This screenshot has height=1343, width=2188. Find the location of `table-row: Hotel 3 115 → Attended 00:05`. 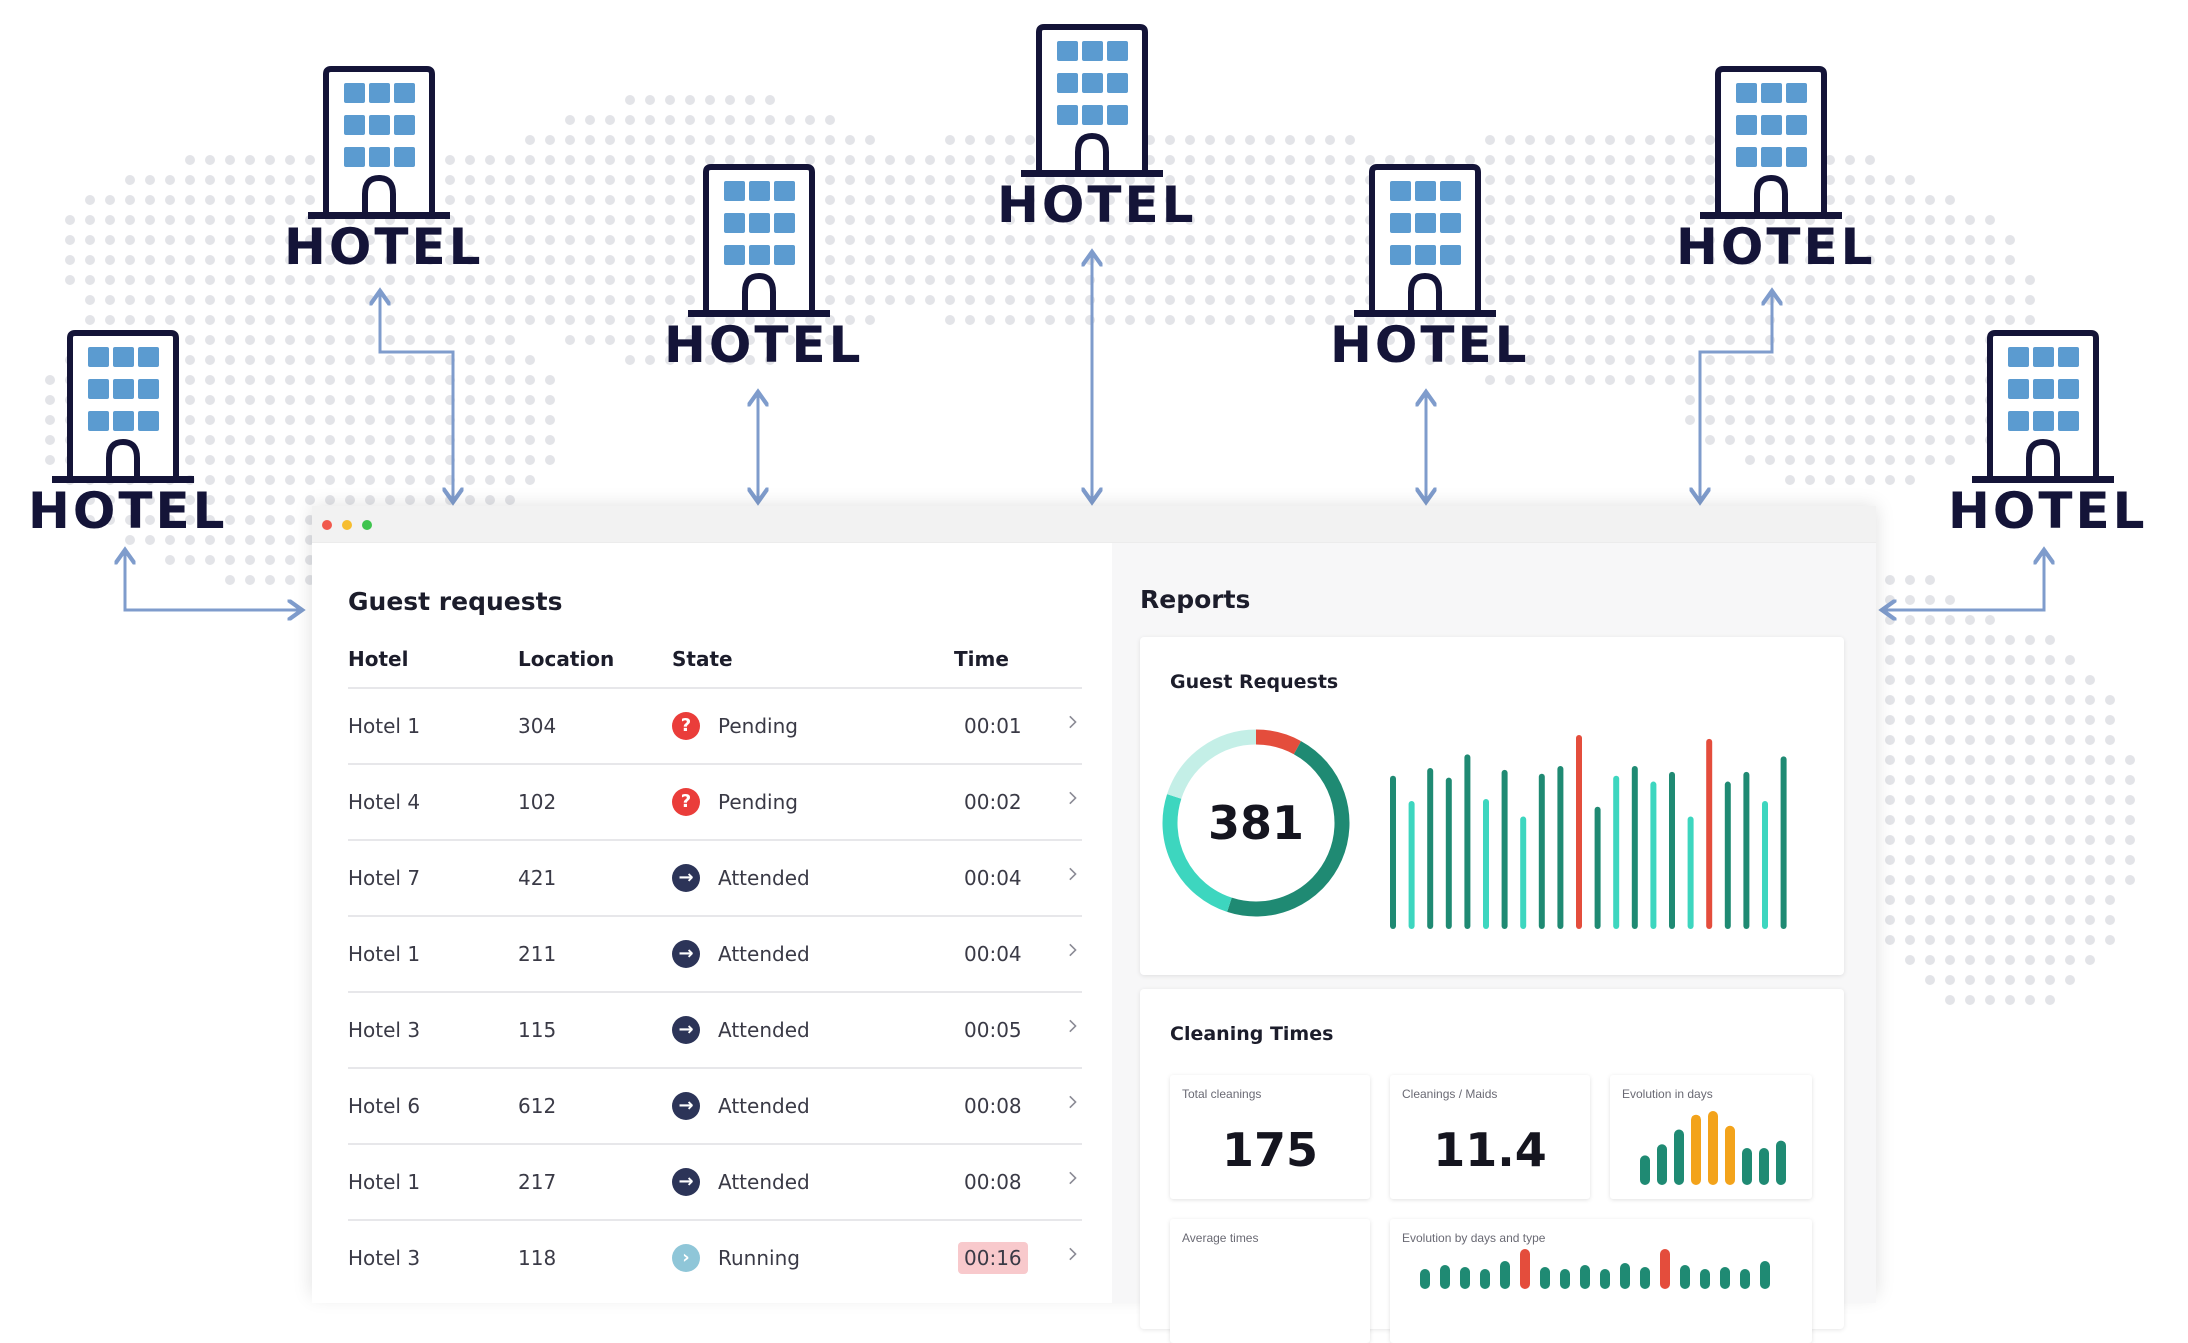

table-row: Hotel 3 115 → Attended 00:05 is located at coordinates (715, 1029).